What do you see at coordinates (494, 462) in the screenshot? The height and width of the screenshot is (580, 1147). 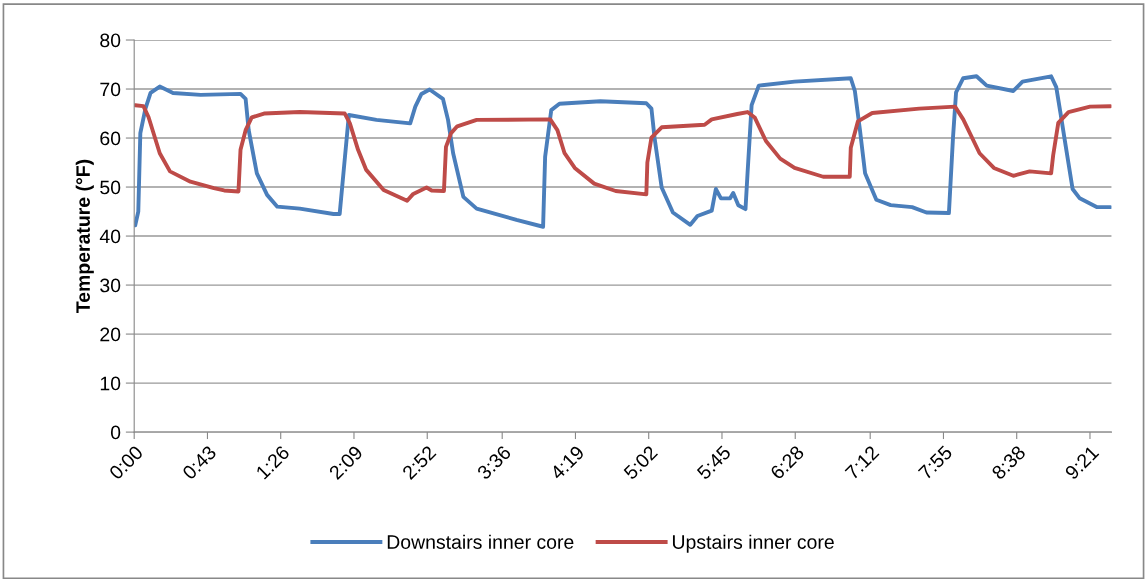 I see `x-tick-label: 3:36` at bounding box center [494, 462].